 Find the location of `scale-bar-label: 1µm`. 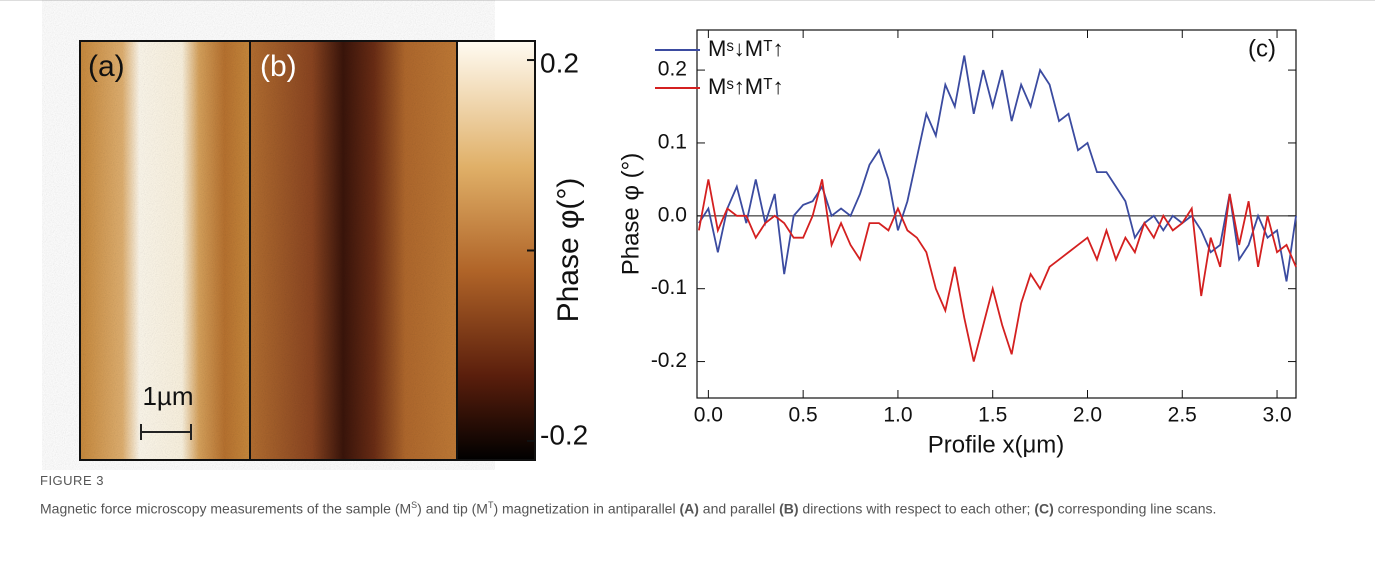

scale-bar-label: 1µm is located at coordinates (167, 396).